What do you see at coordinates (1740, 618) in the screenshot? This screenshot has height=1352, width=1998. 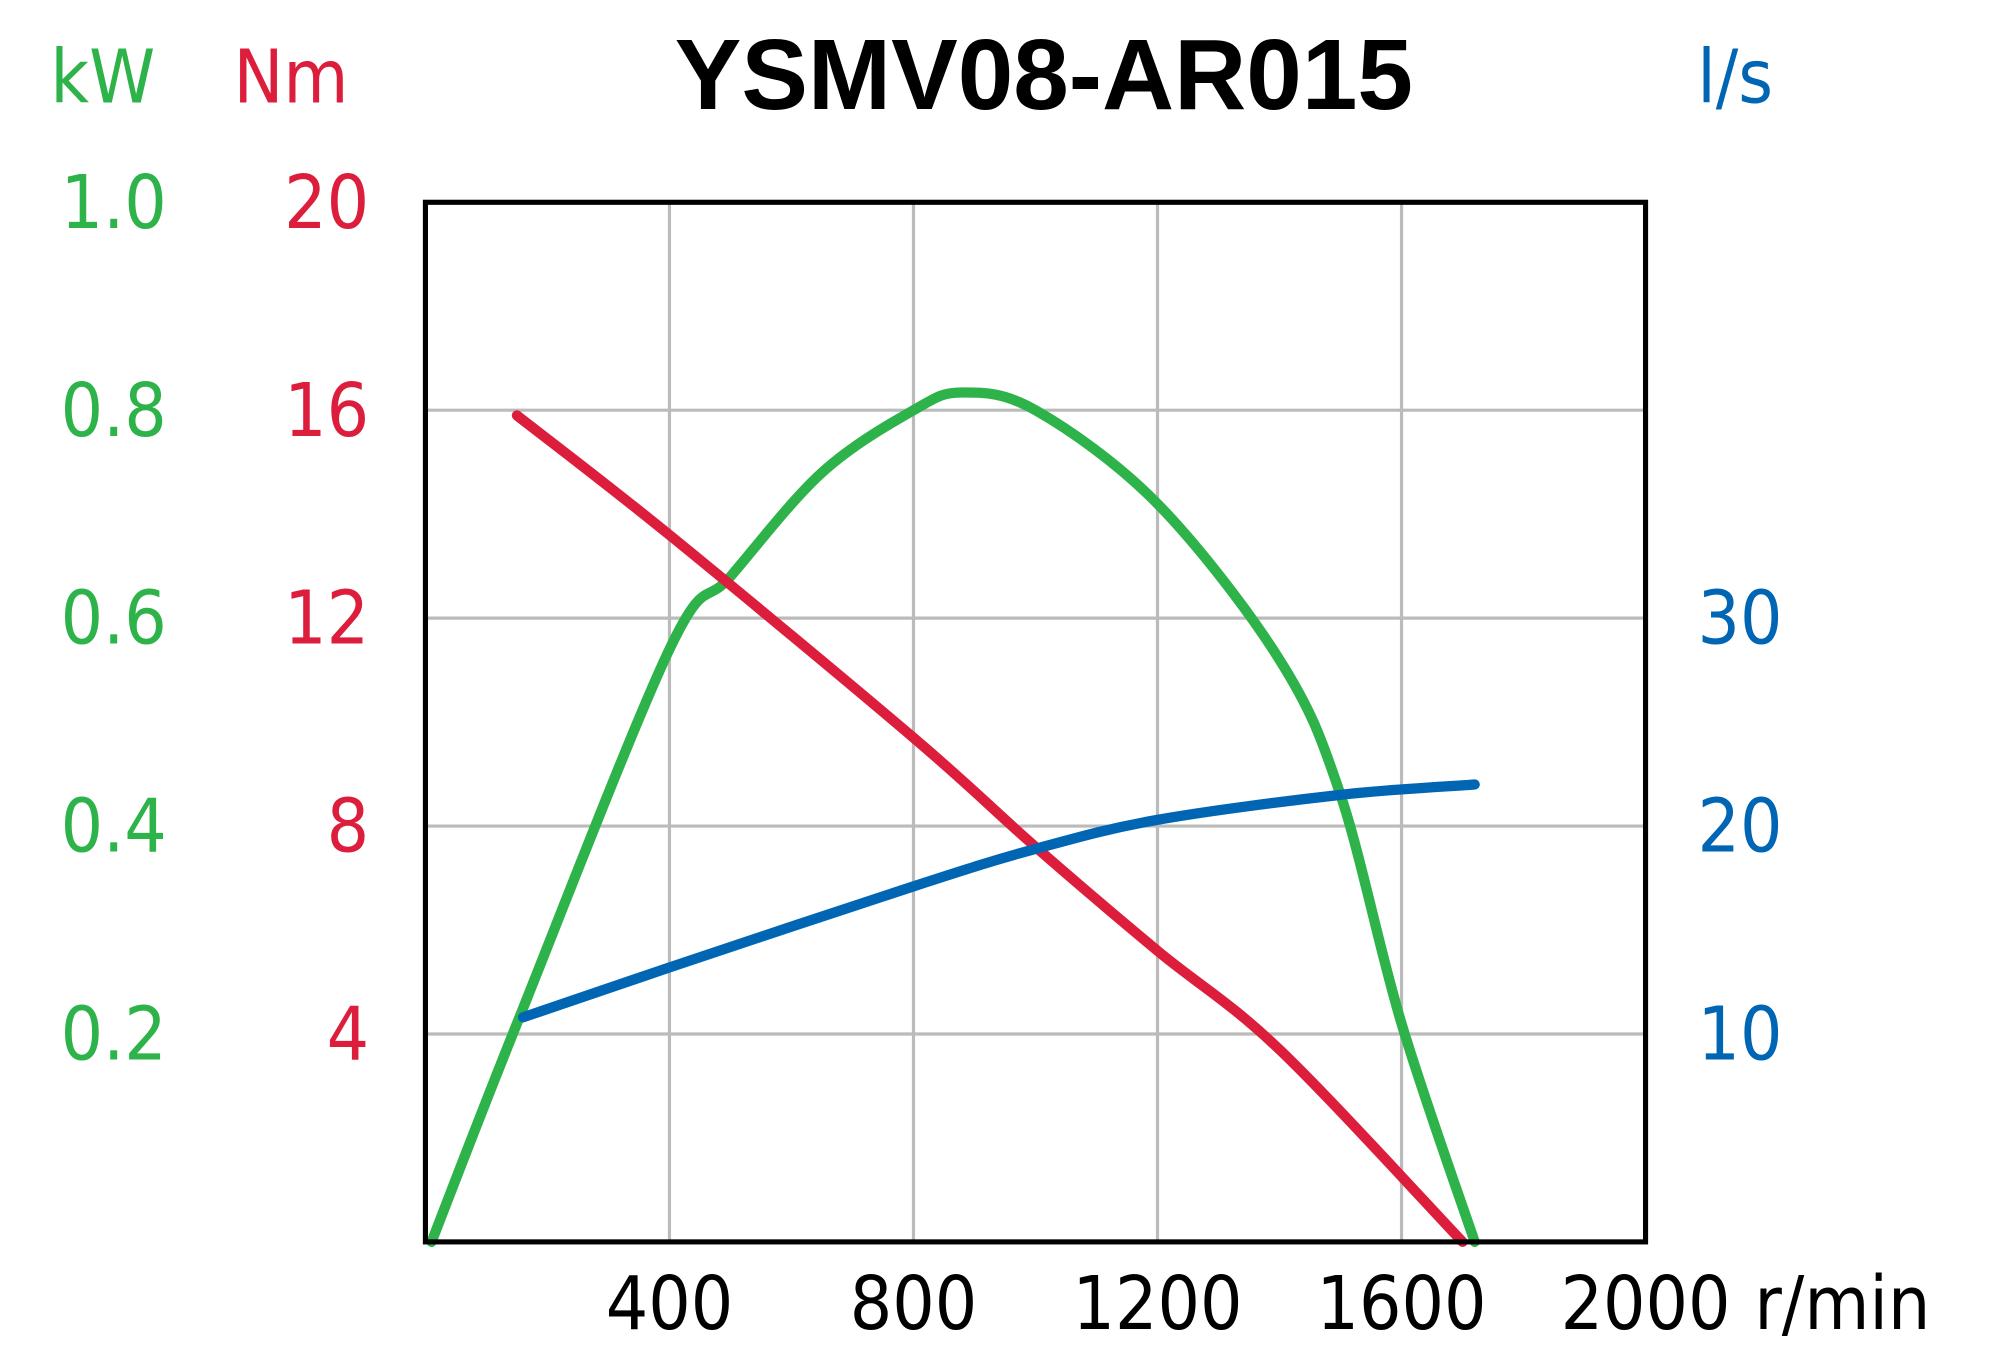 I see `flow-tick-label: 30` at bounding box center [1740, 618].